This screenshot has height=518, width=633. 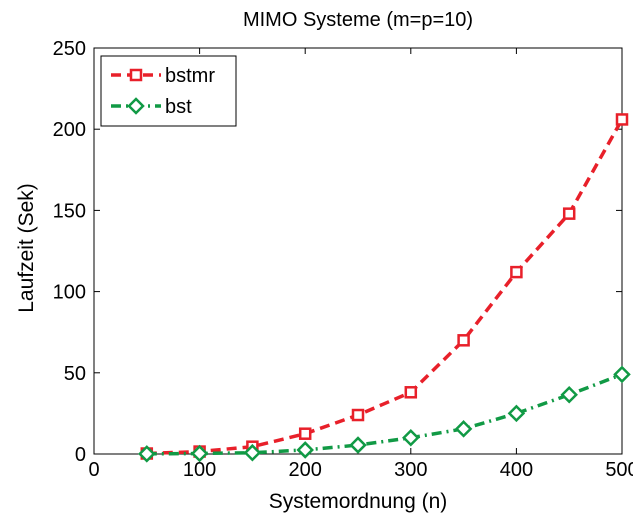 What do you see at coordinates (305, 470) in the screenshot?
I see `x-tick-label: 200` at bounding box center [305, 470].